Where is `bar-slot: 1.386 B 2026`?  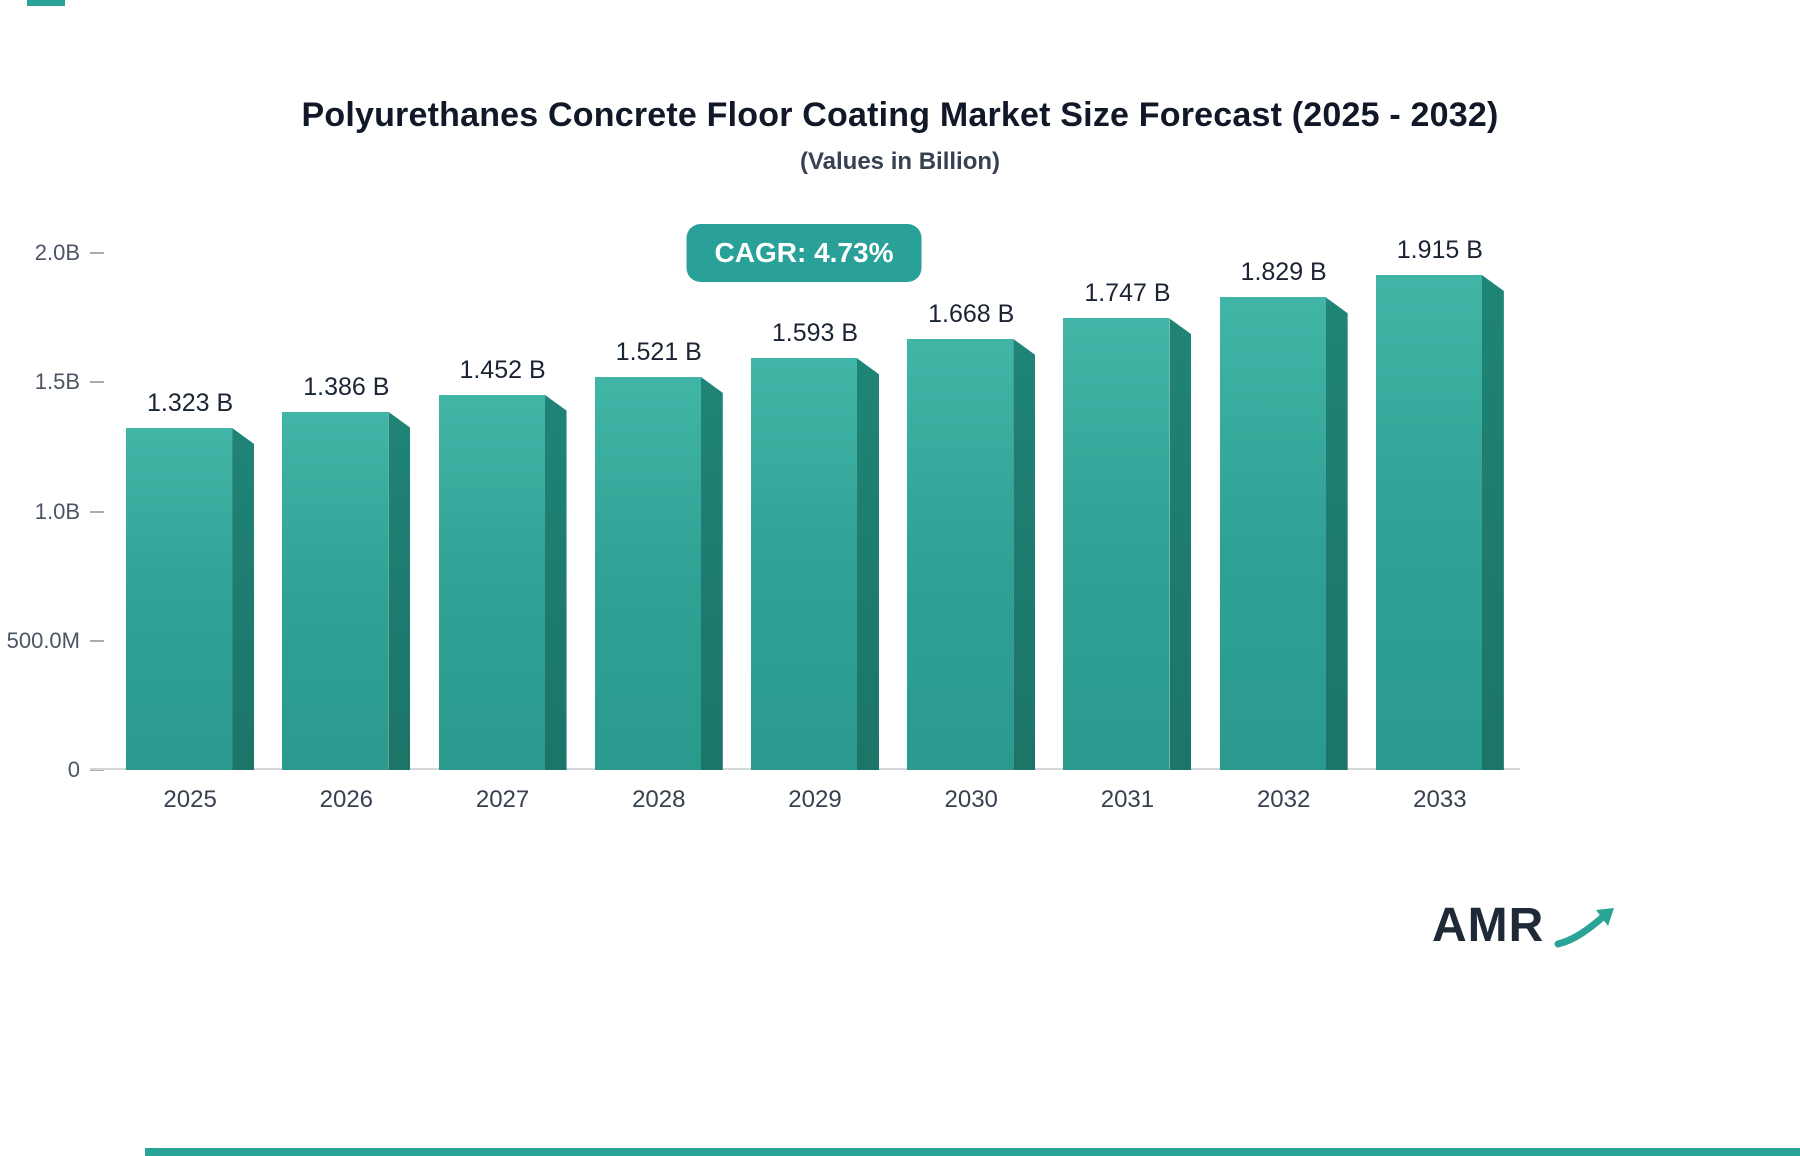 bar-slot: 1.386 B 2026 is located at coordinates (346, 533).